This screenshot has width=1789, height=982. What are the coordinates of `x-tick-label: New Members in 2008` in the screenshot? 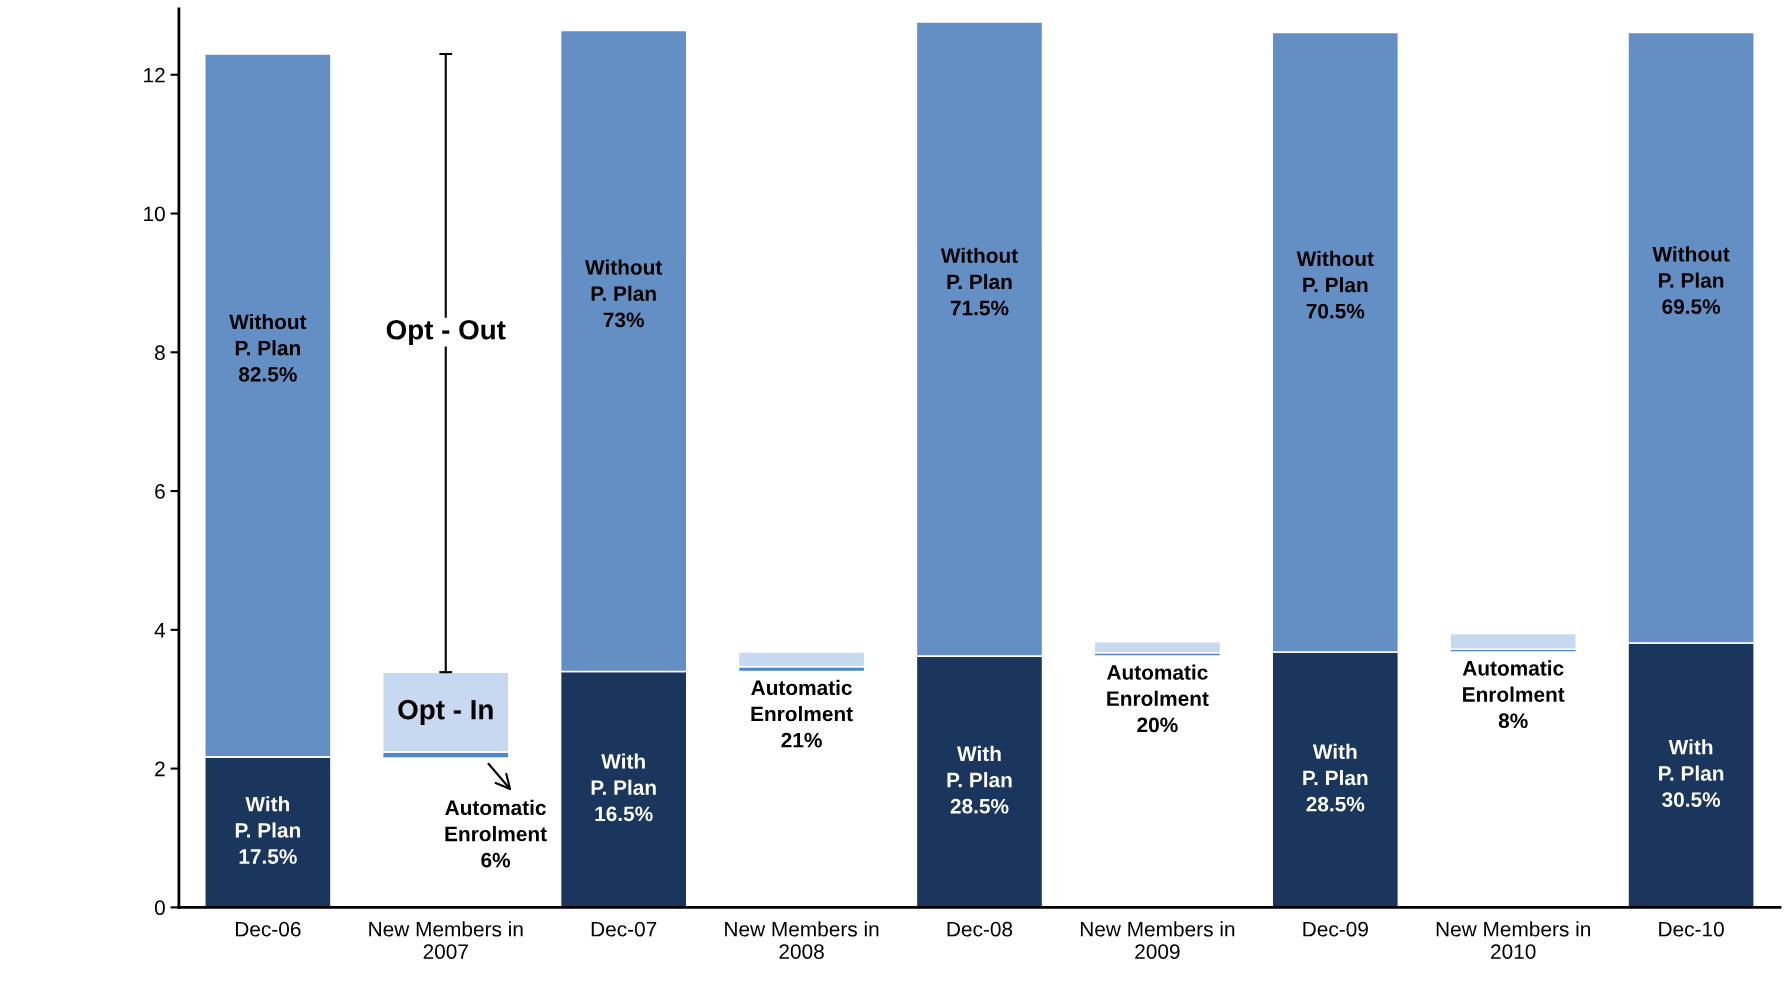 It's located at (802, 940).